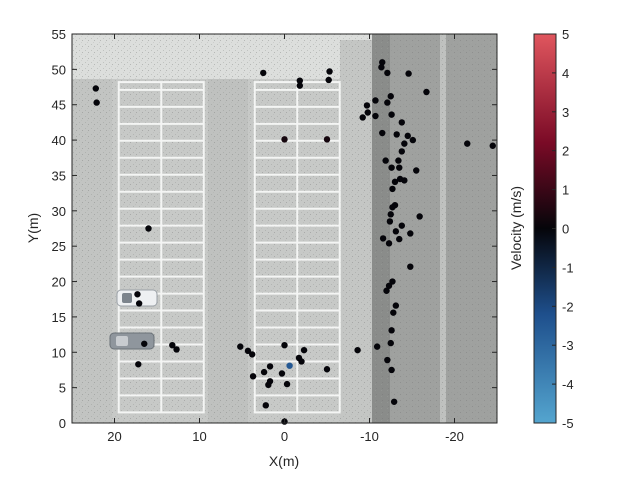  What do you see at coordinates (568, 423) in the screenshot?
I see `colorbar-tick-label: -5` at bounding box center [568, 423].